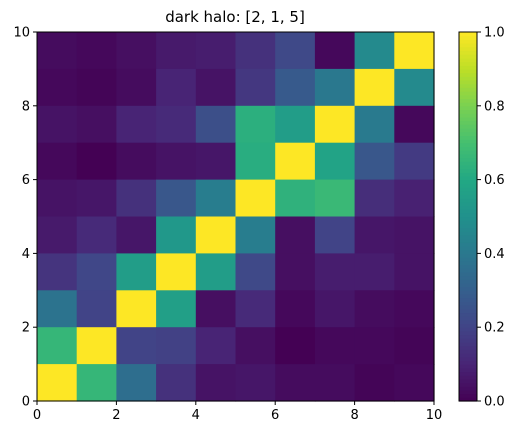  What do you see at coordinates (481, 218) in the screenshot?
I see `colorbar: 0.0 0.2 0.4 0.6 0.8 1.0` at bounding box center [481, 218].